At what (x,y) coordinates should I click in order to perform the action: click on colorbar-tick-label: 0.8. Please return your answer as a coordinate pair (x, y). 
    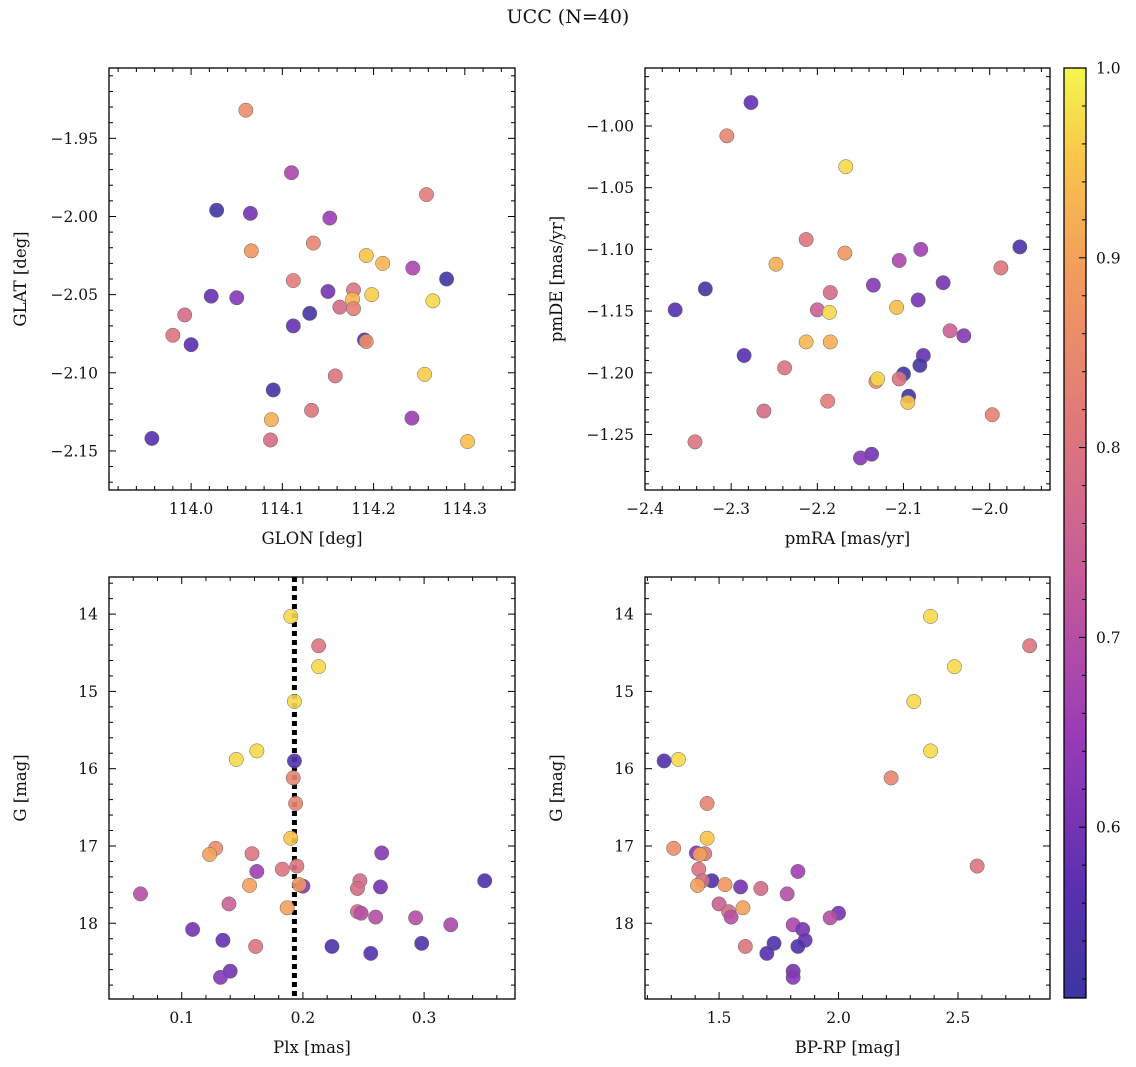
    Looking at the image, I should click on (1108, 448).